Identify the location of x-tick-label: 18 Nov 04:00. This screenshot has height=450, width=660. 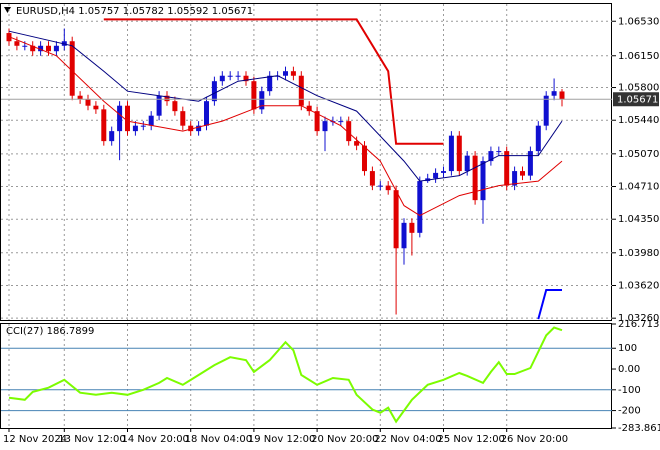
(218, 439).